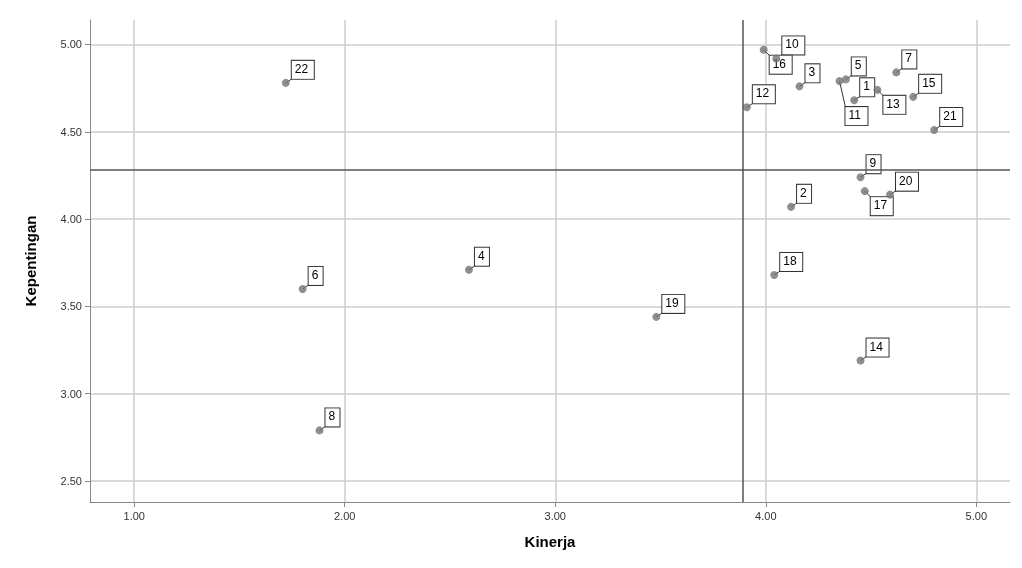 The image size is (1022, 568). I want to click on annotation: 8, so click(332, 416).